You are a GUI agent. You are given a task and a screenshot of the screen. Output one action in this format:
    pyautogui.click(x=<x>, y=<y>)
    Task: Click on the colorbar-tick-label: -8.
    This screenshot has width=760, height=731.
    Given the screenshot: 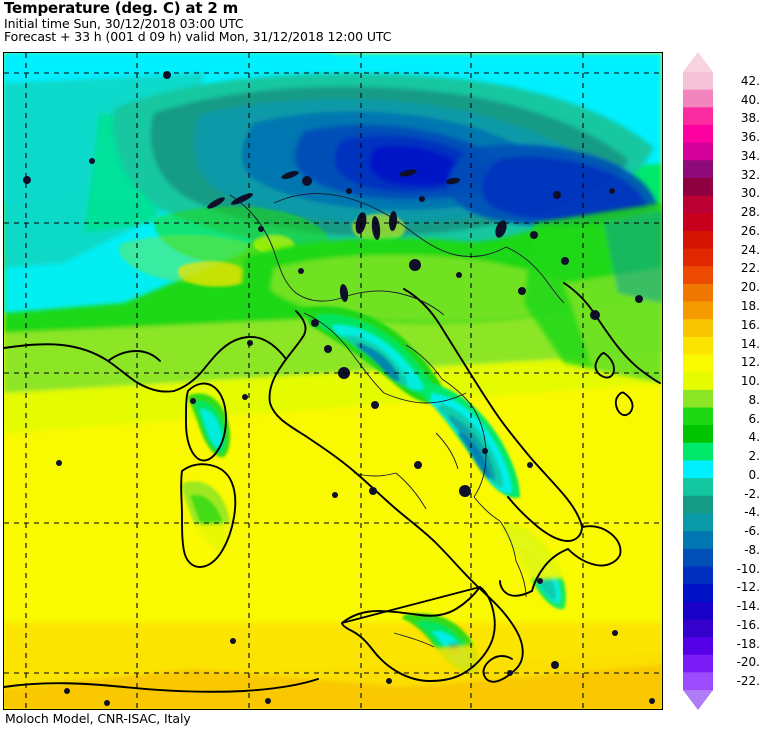 What is the action you would take?
    pyautogui.click(x=752, y=549)
    